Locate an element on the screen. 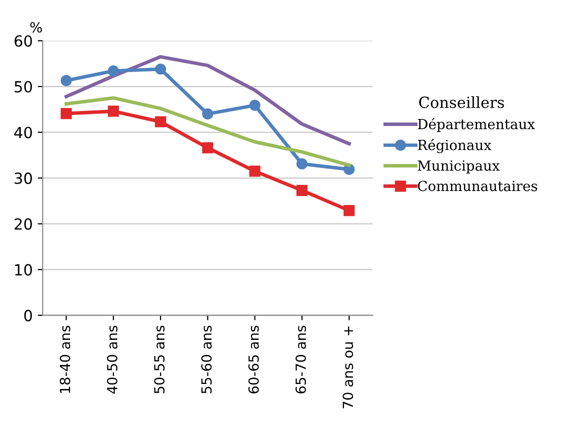 The image size is (569, 429). y-tick-label: 0 is located at coordinates (28, 316).